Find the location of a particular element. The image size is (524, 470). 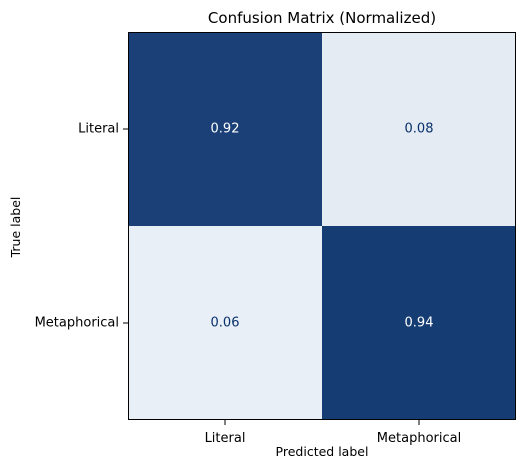

x-axis-ticks: Literal Metaphorical is located at coordinates (333, 433).